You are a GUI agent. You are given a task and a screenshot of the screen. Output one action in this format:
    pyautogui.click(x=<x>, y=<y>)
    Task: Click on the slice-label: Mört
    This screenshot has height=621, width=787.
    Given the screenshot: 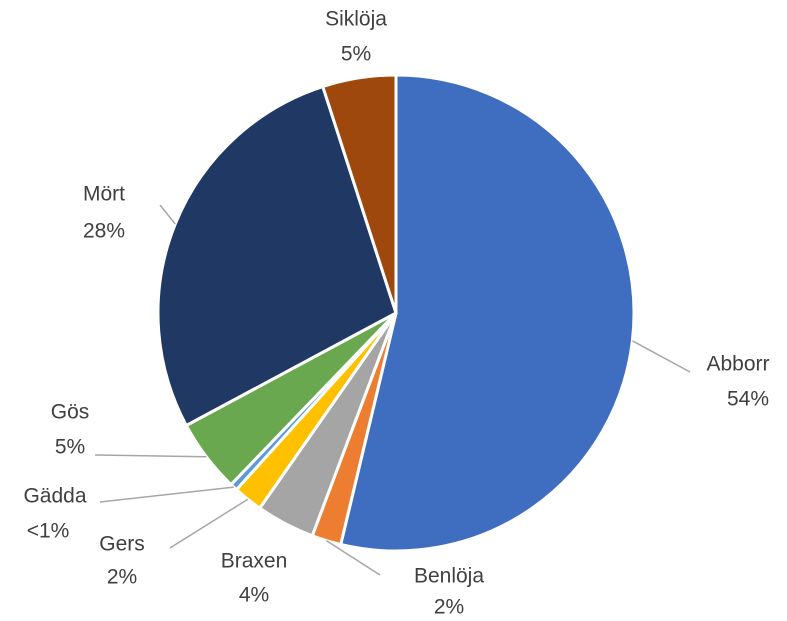 What is the action you would take?
    pyautogui.click(x=104, y=194)
    